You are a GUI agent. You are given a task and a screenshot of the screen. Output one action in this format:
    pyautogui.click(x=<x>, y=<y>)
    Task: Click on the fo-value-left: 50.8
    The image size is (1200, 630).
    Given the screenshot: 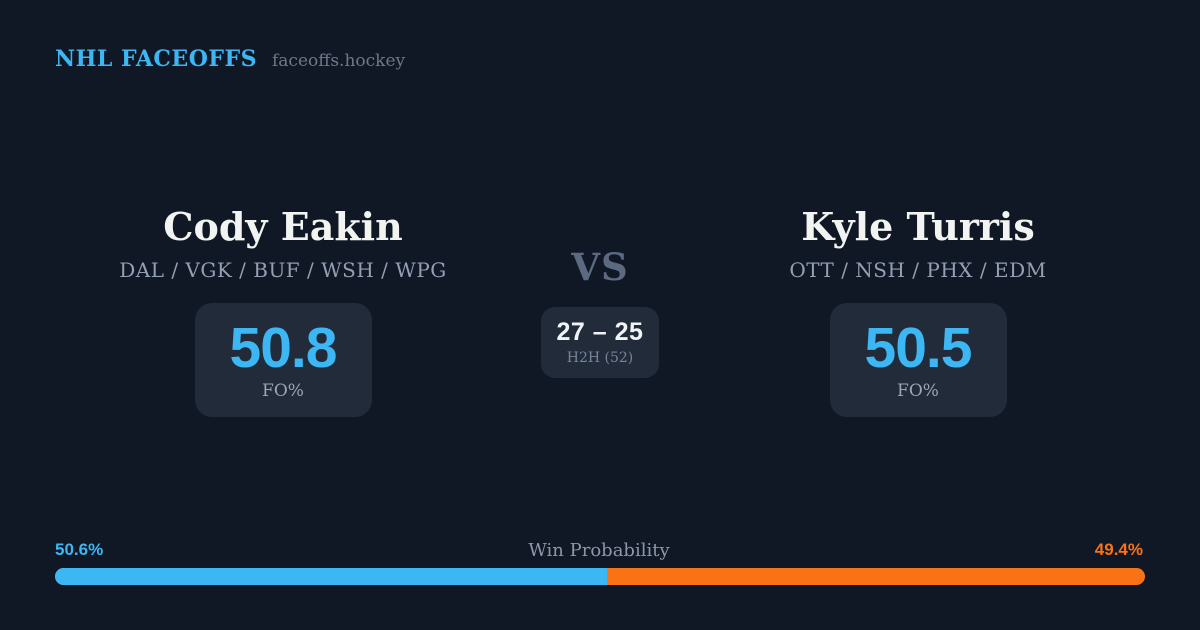 What is the action you would take?
    pyautogui.click(x=283, y=348)
    